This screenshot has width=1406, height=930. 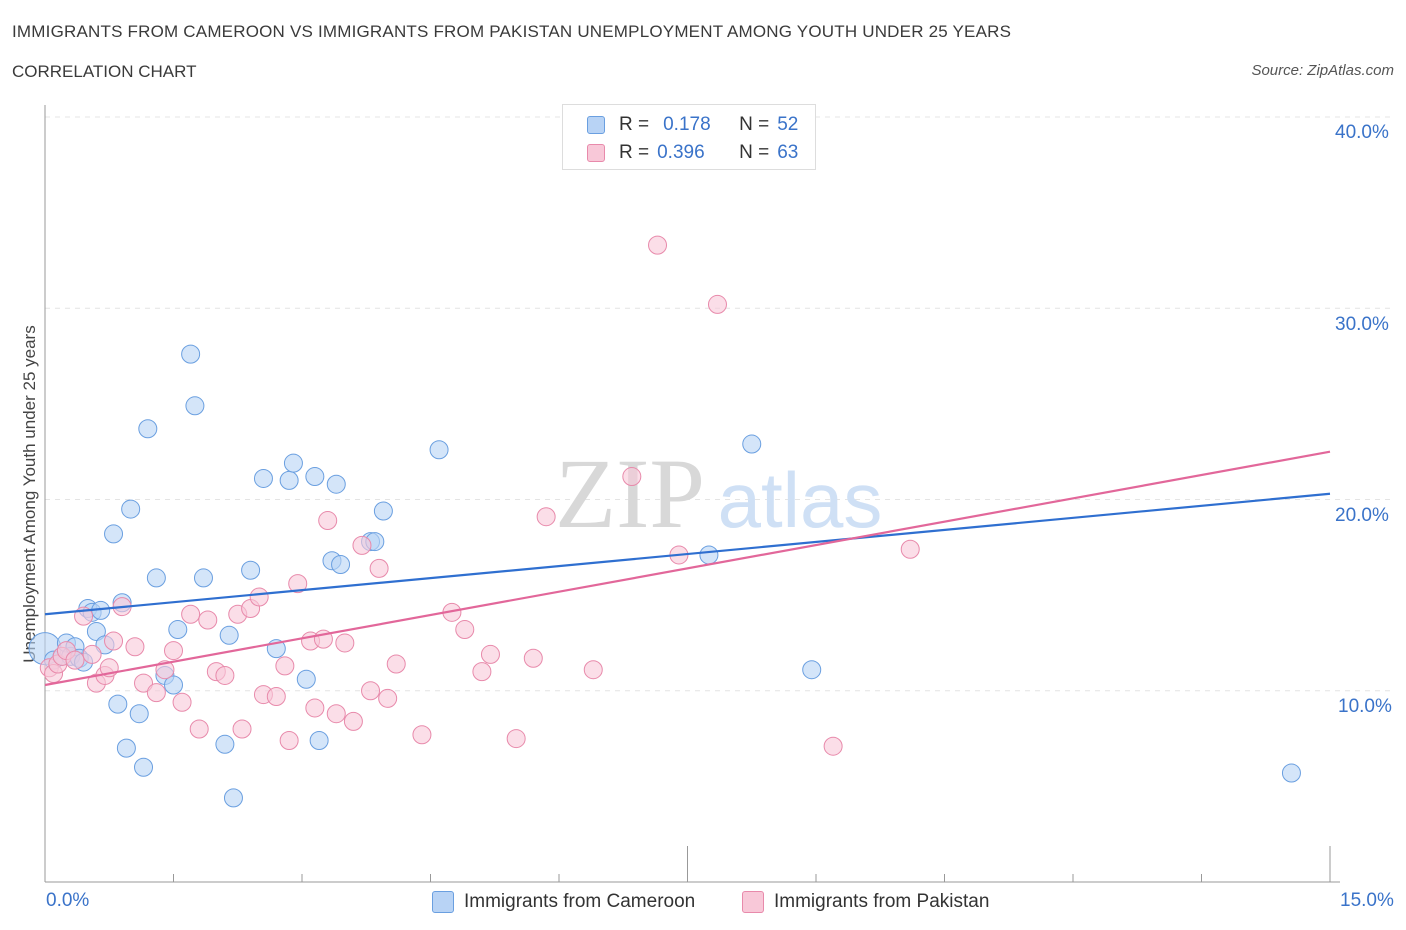 I want to click on legend-item-pakistan: Immigrants from Pakistan, so click(x=865, y=902).